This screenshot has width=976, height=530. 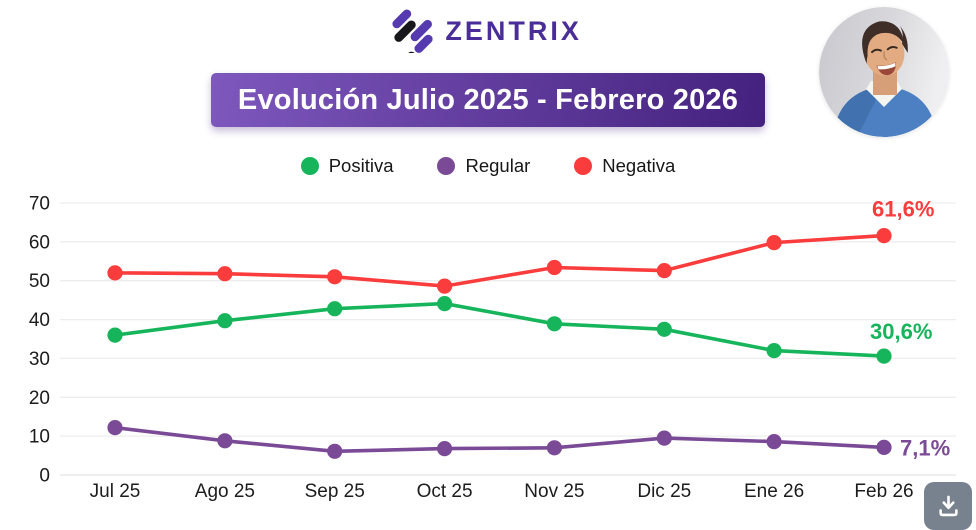 I want to click on y-tick-label-10: 10, so click(x=39, y=437).